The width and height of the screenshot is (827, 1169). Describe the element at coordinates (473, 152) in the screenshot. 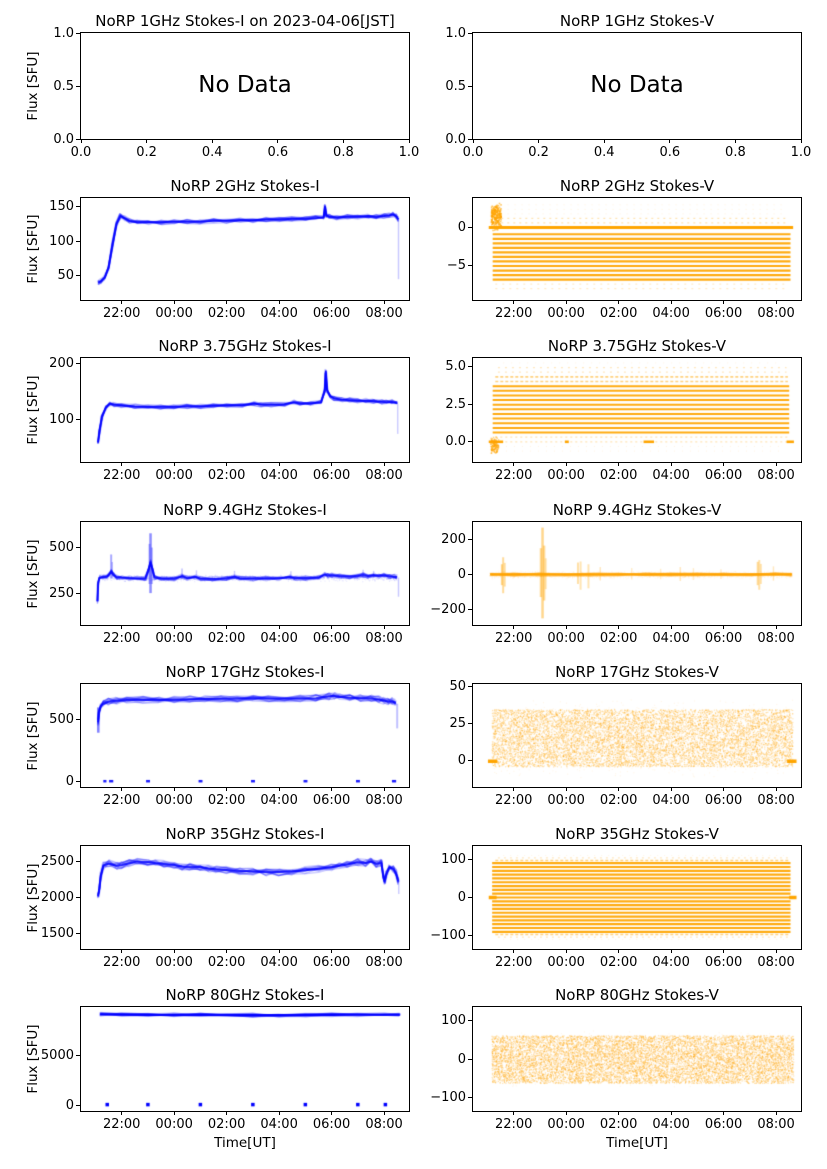

I see `x-tick-label: 0.0` at that location.